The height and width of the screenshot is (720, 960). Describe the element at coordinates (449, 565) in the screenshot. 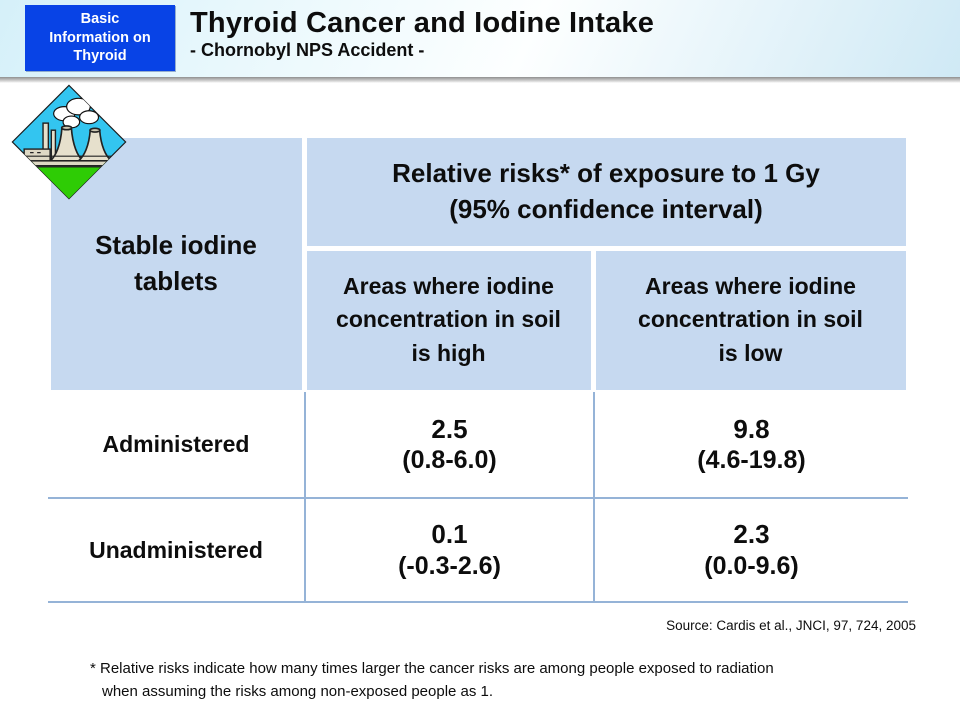

I see `confidence-interval: (-0.3-2.6)` at that location.